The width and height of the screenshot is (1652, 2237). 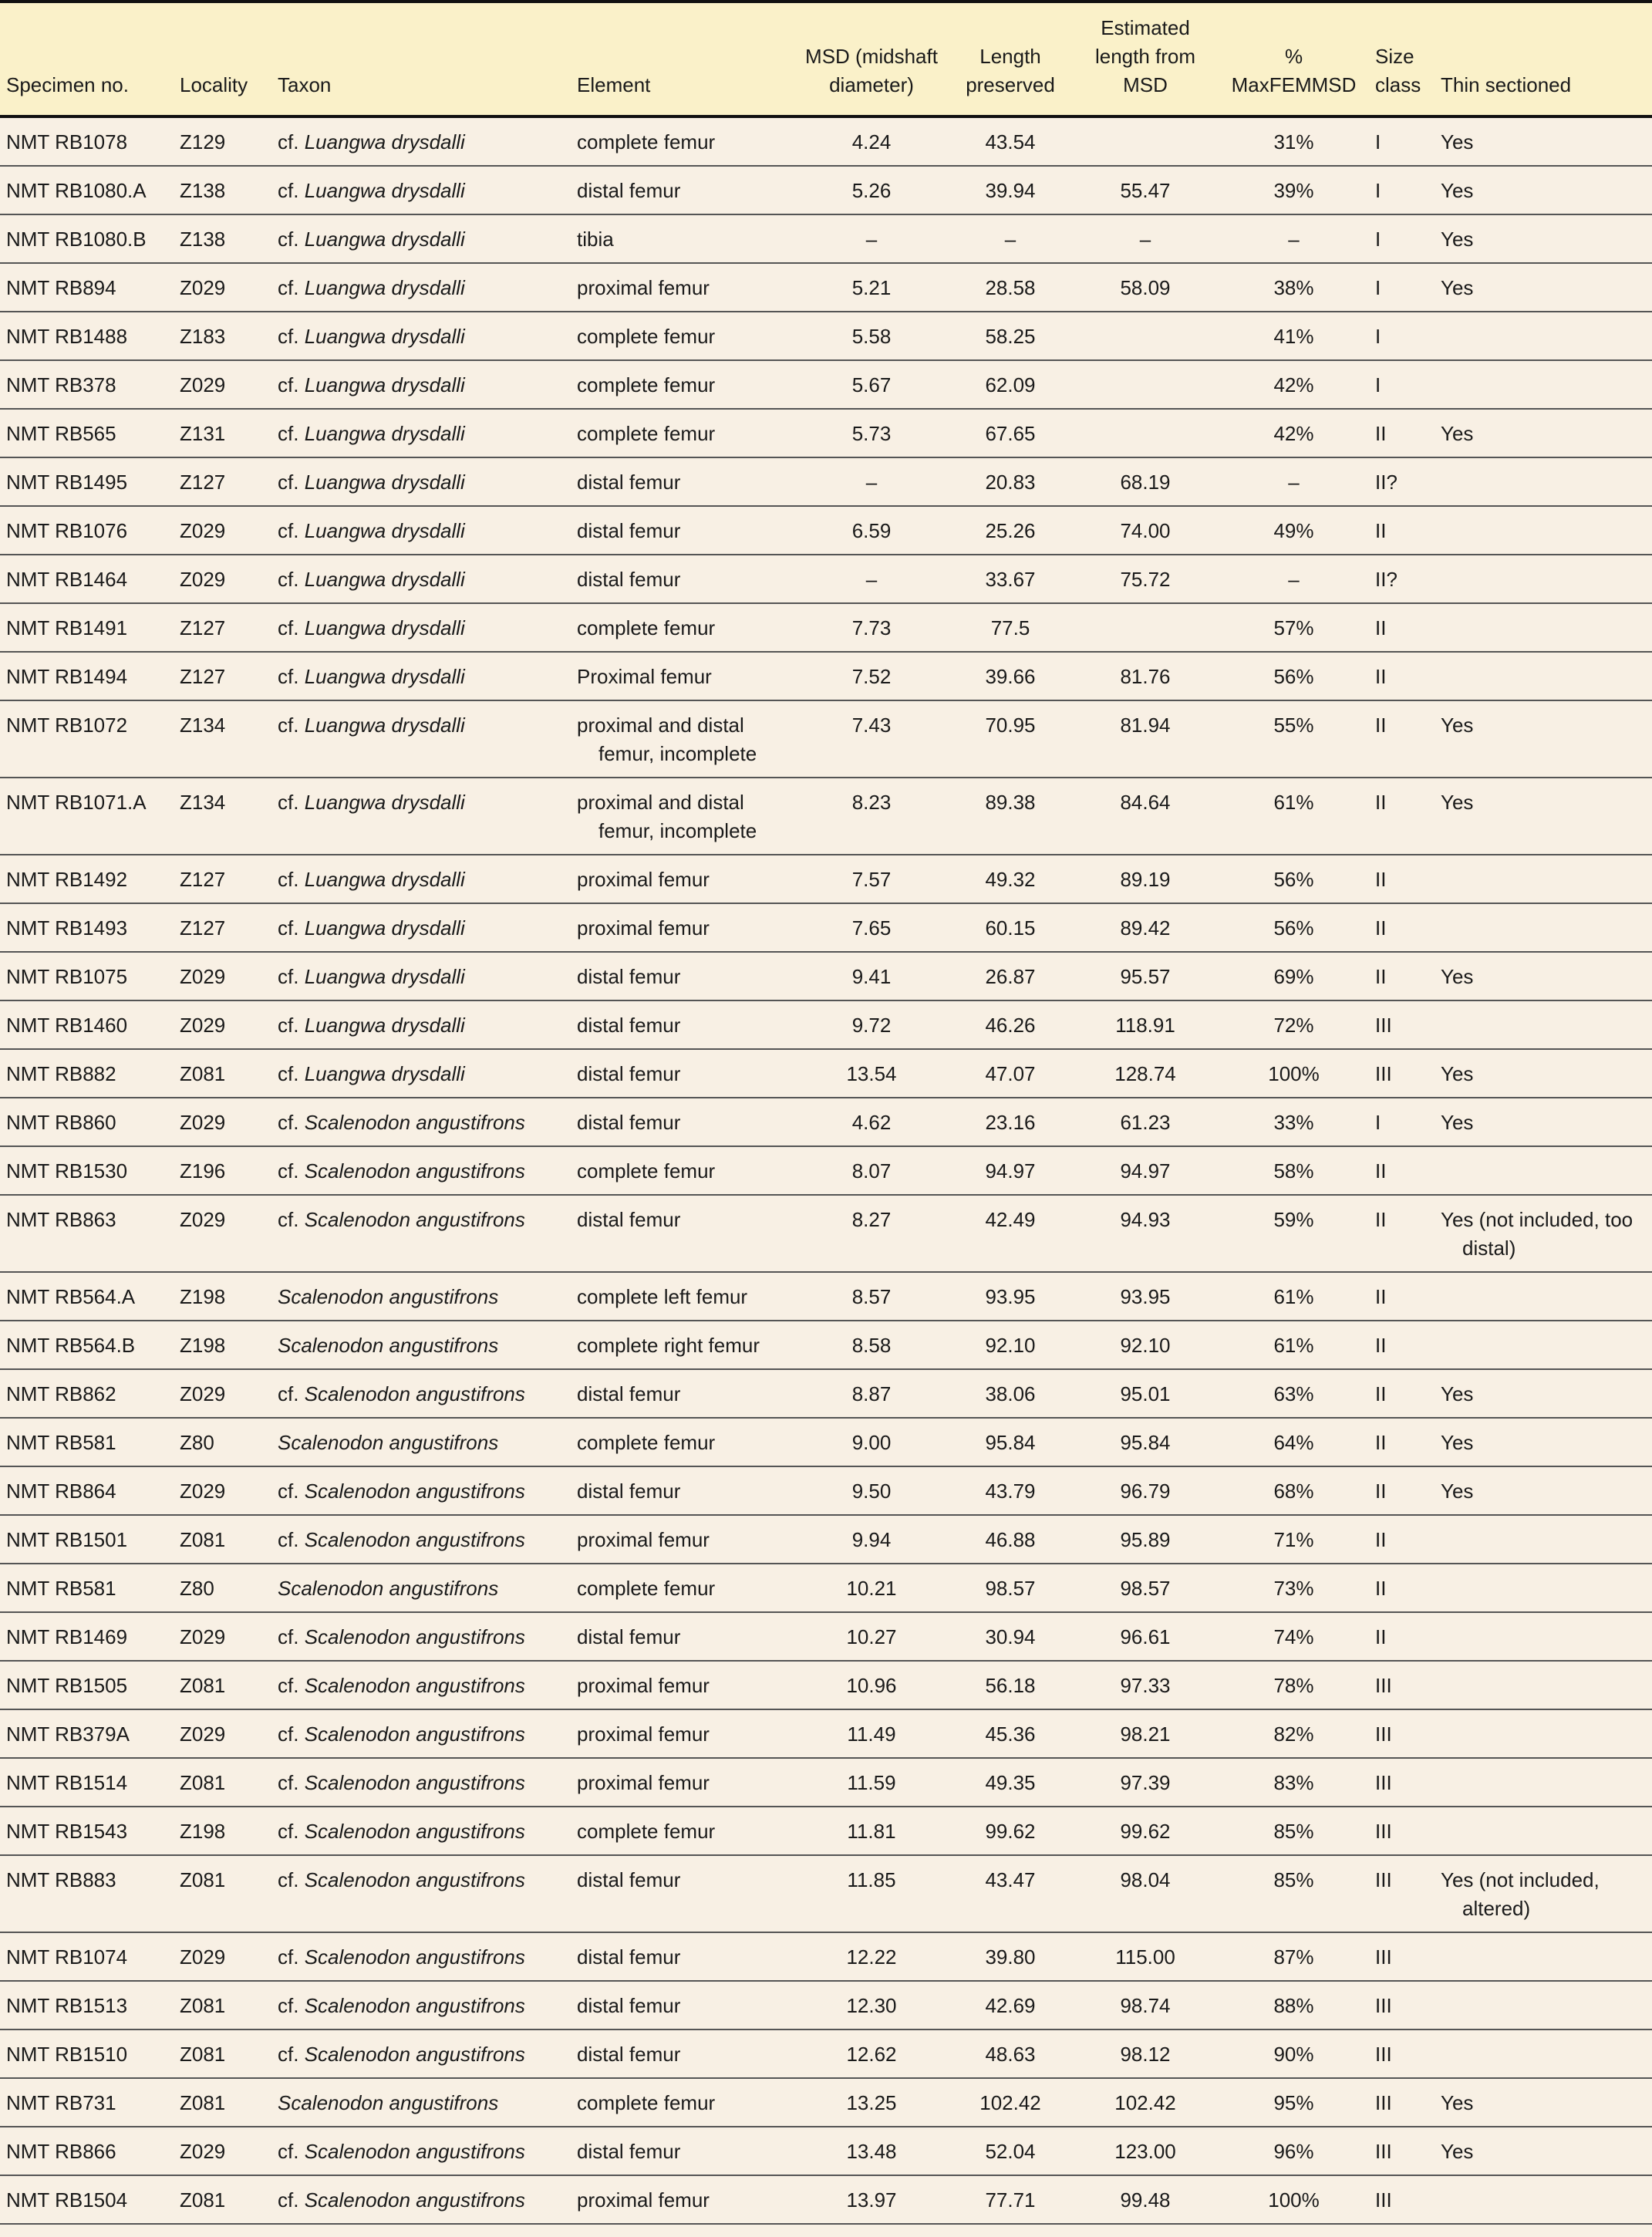 I want to click on cell-estimated-length: 99.48, so click(x=1146, y=2200).